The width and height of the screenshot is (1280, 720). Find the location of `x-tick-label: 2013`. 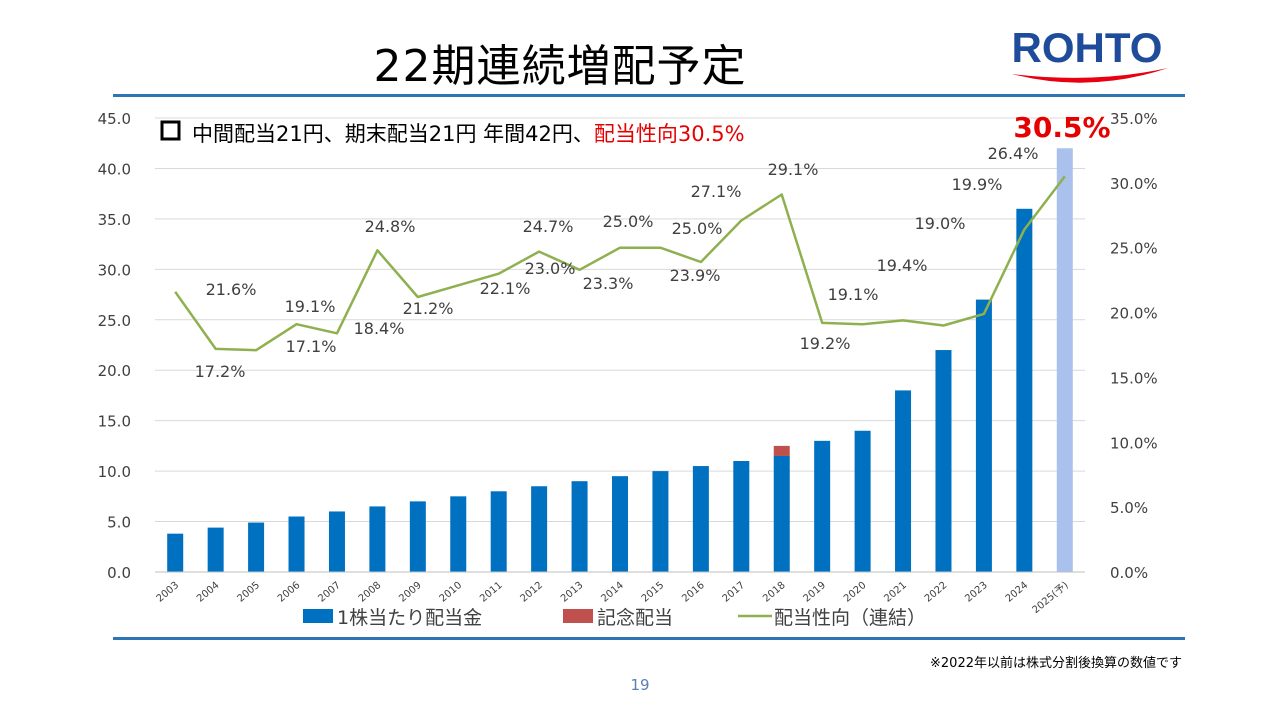

x-tick-label: 2013 is located at coordinates (572, 592).